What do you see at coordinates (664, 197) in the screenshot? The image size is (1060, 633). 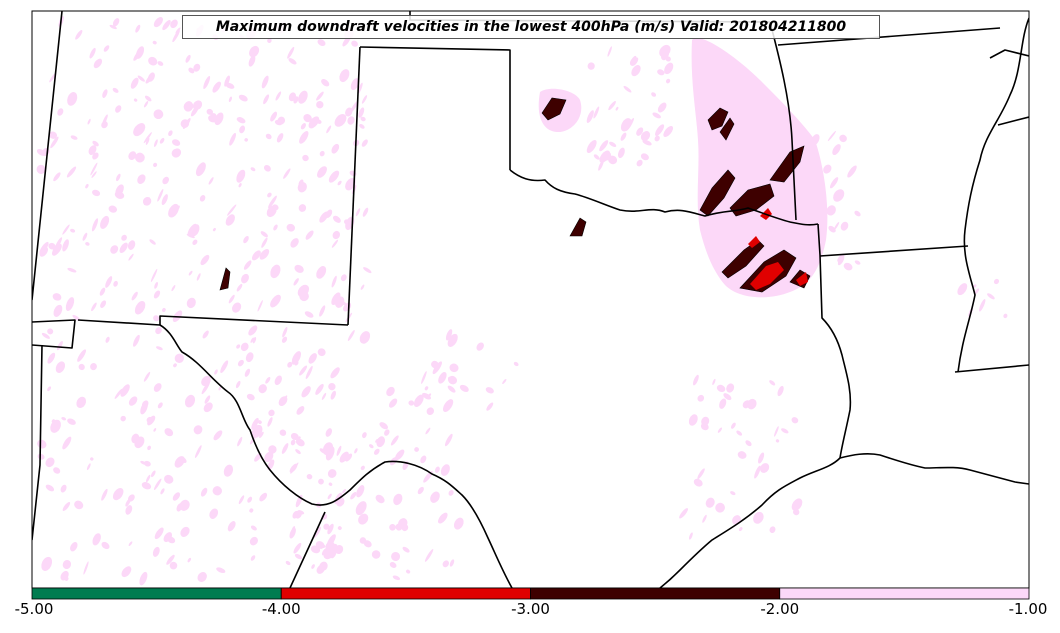 I see `boundary-red-river` at bounding box center [664, 197].